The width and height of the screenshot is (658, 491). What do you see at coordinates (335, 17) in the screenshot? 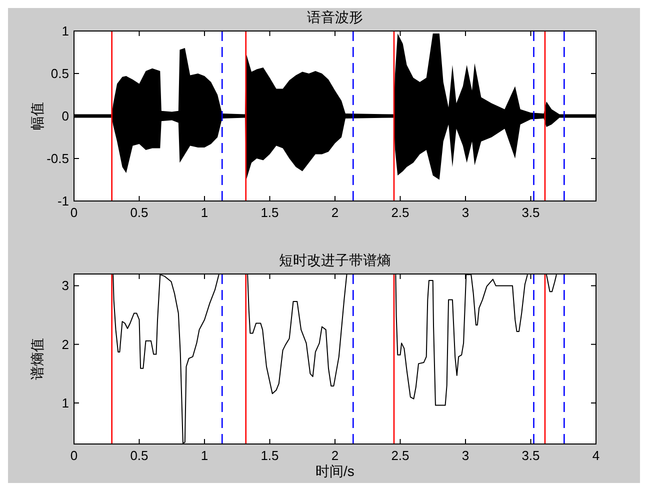
I see `chart-title: 语音波形` at bounding box center [335, 17].